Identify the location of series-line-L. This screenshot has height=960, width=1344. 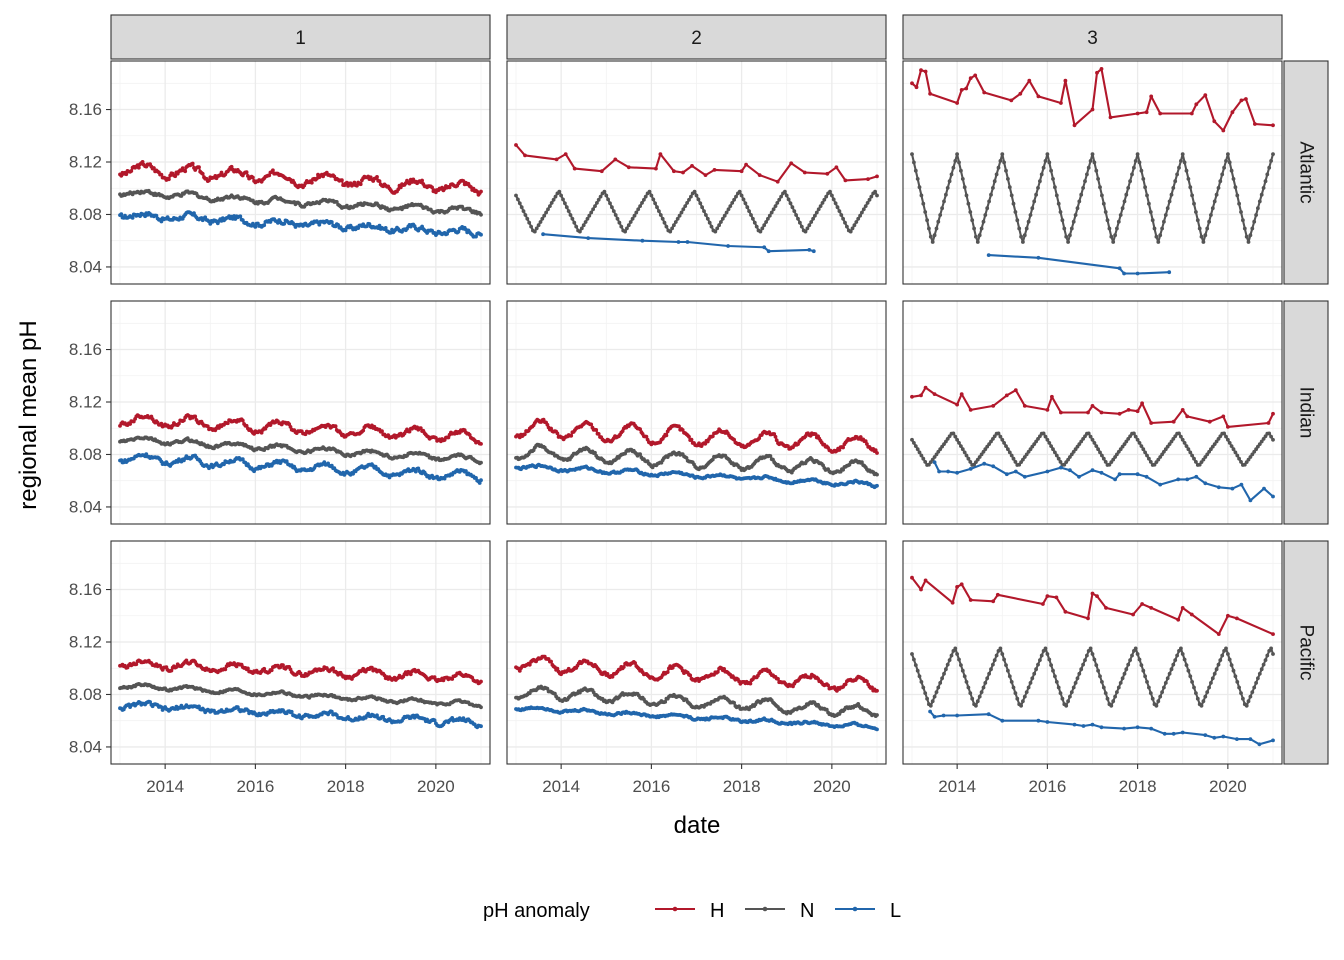
(1079, 264).